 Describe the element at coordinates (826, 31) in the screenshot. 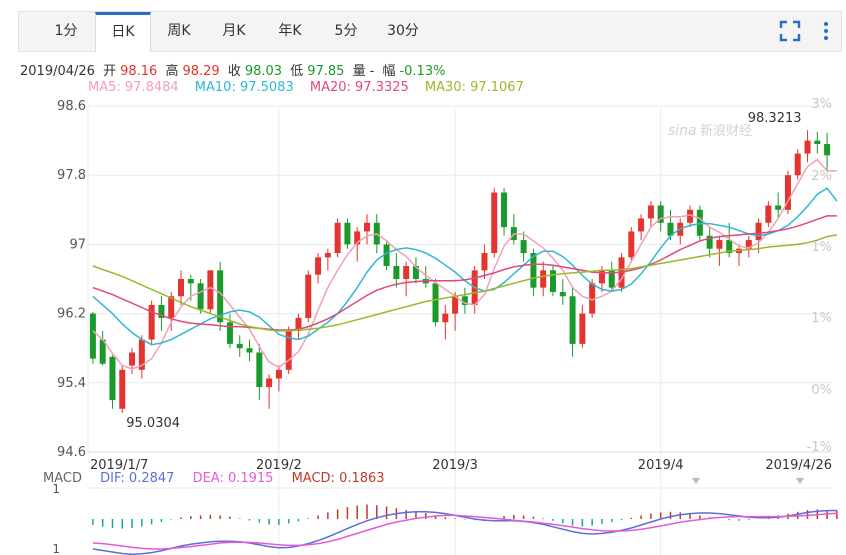

I see `more-vertical-icon` at that location.